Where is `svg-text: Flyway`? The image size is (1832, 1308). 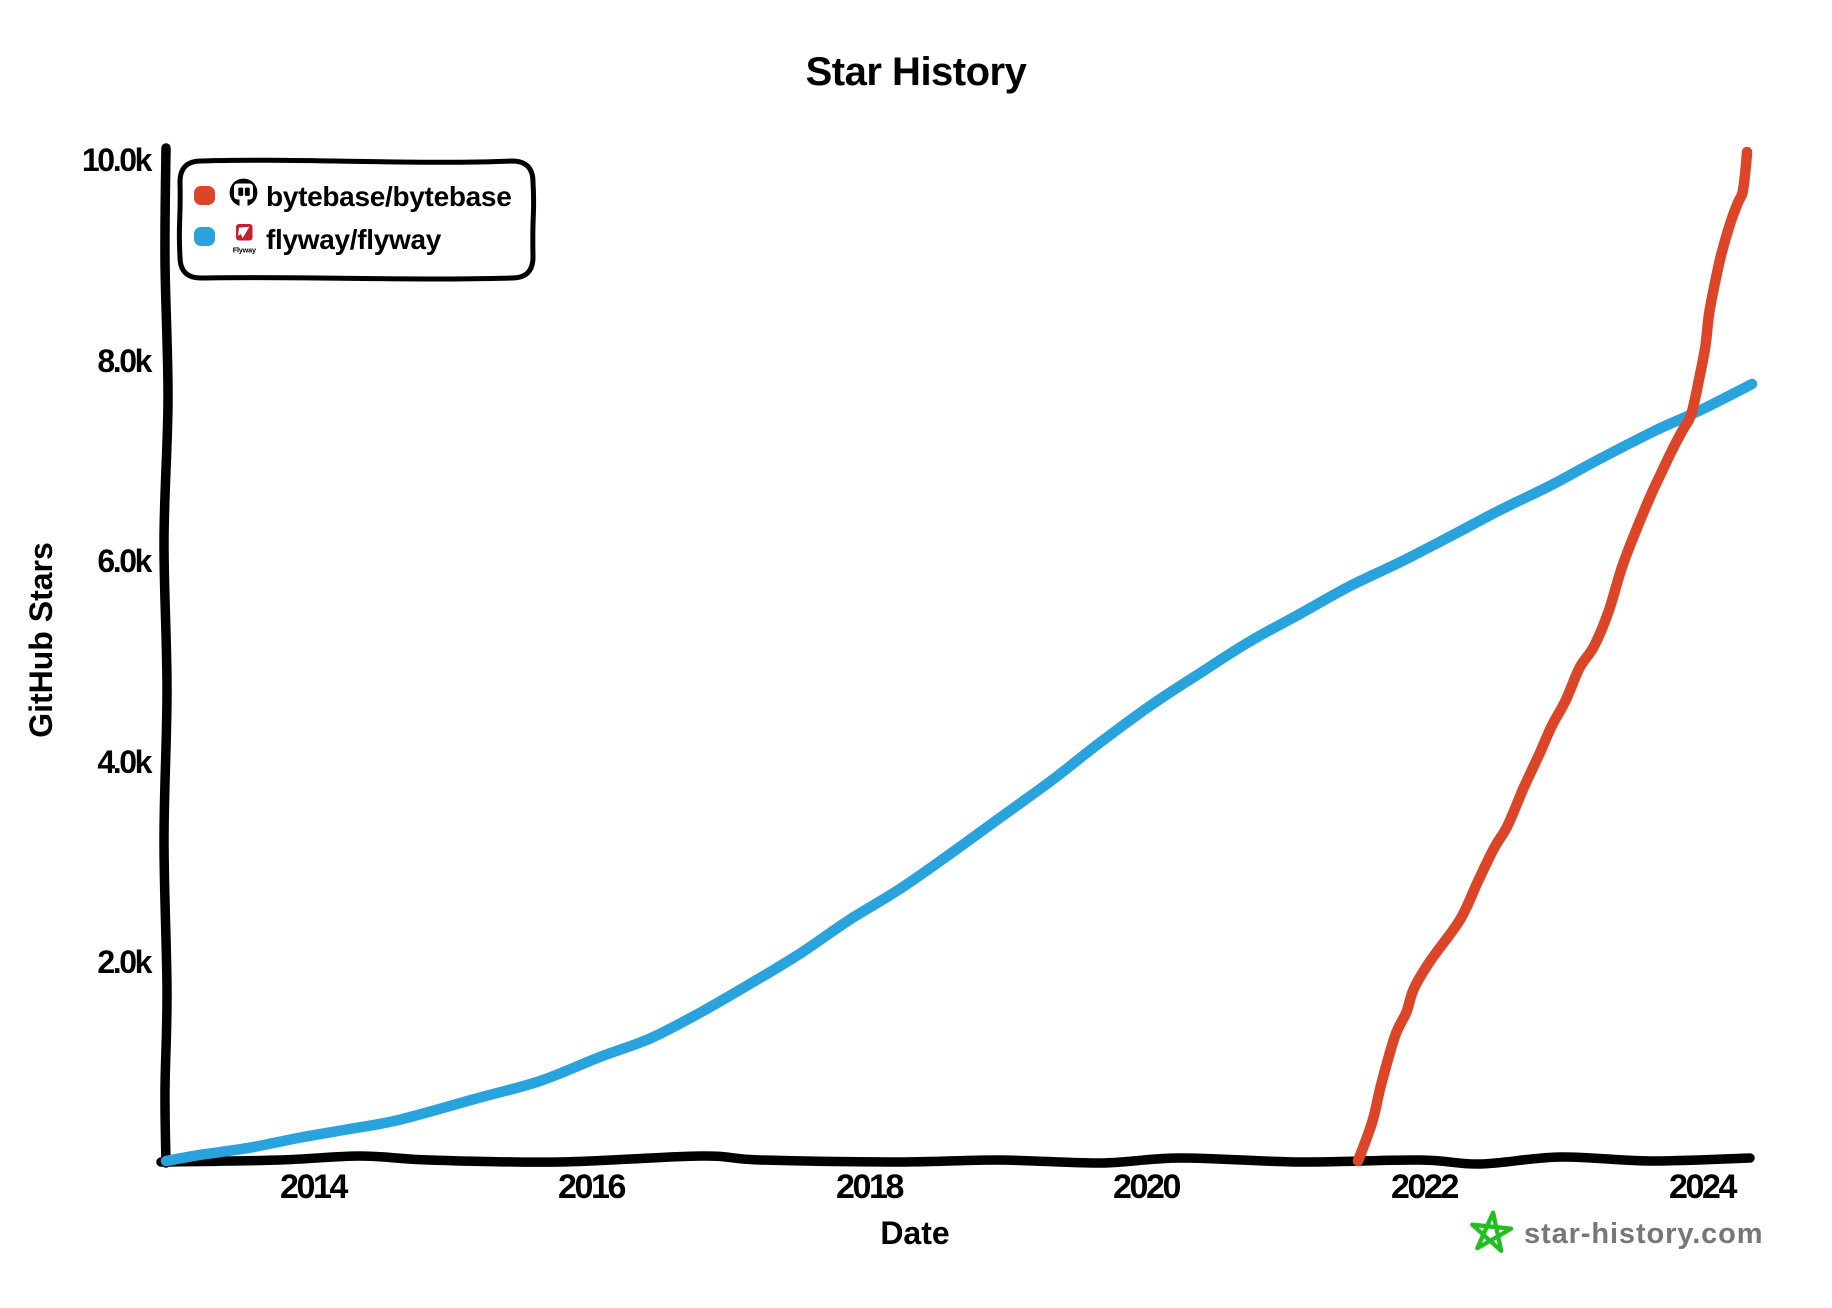 svg-text: Flyway is located at coordinates (245, 250).